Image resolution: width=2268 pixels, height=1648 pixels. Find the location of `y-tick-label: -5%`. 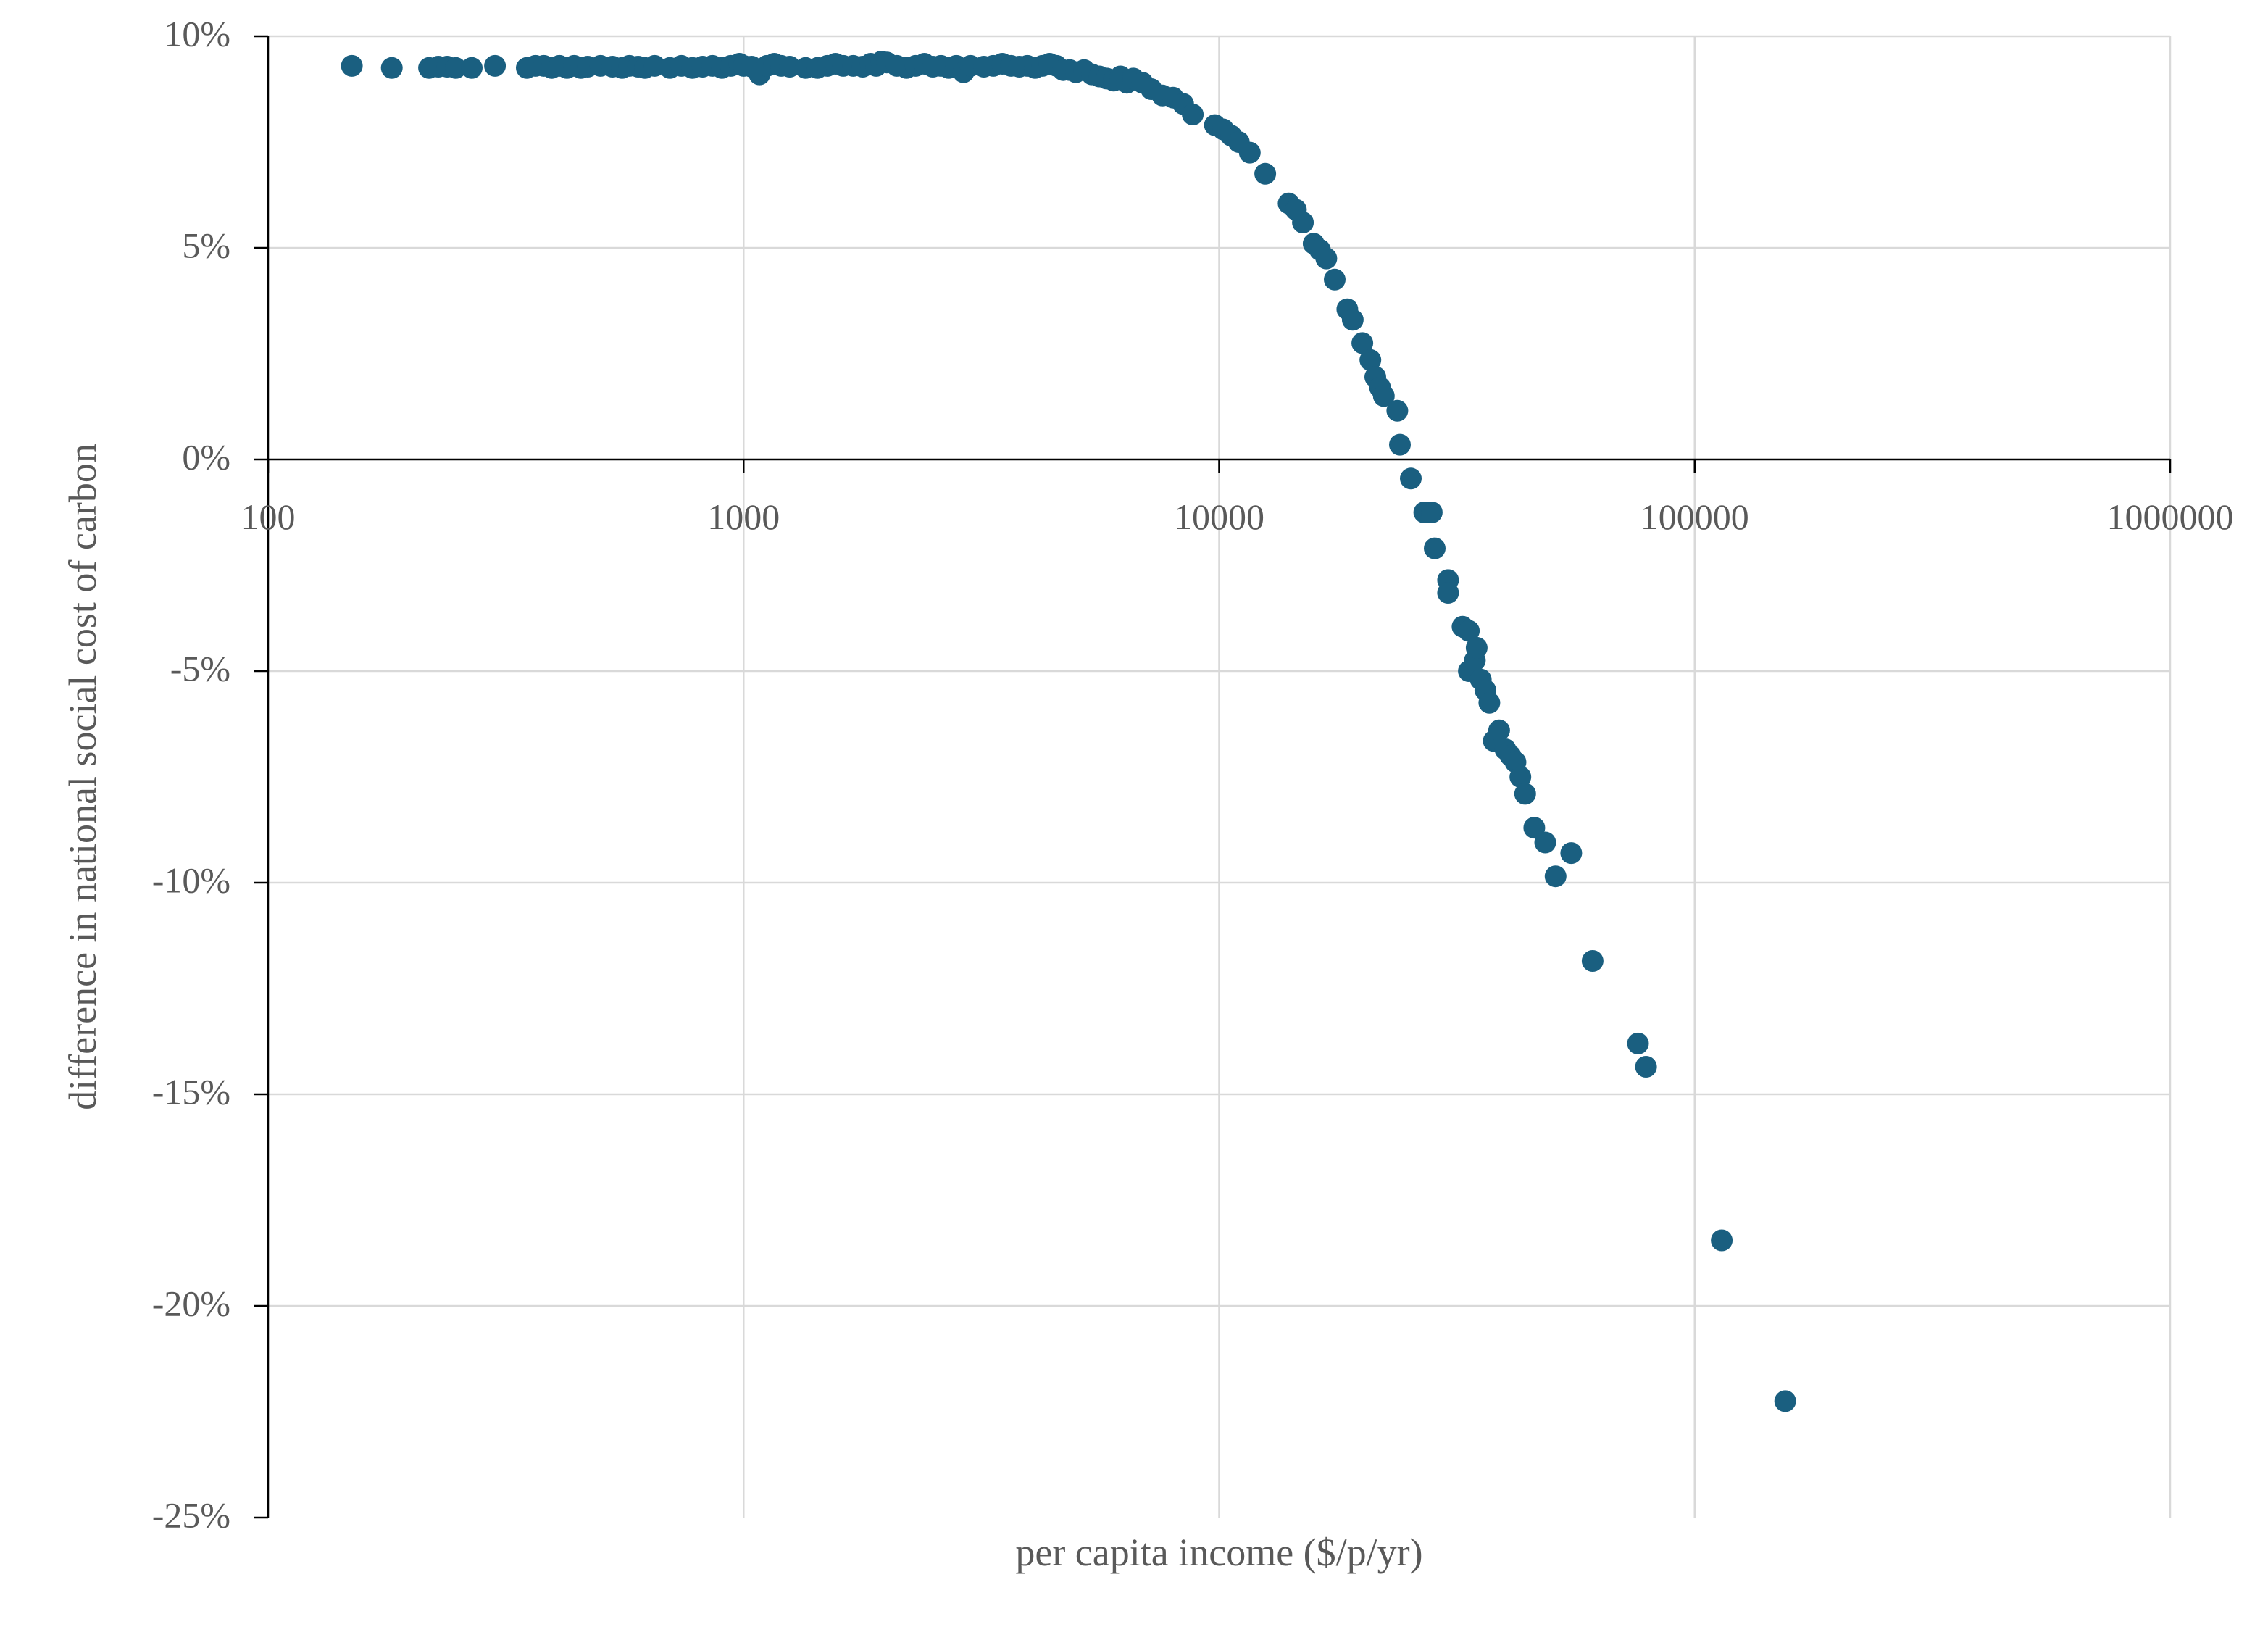

y-tick-label: -5% is located at coordinates (200, 668).